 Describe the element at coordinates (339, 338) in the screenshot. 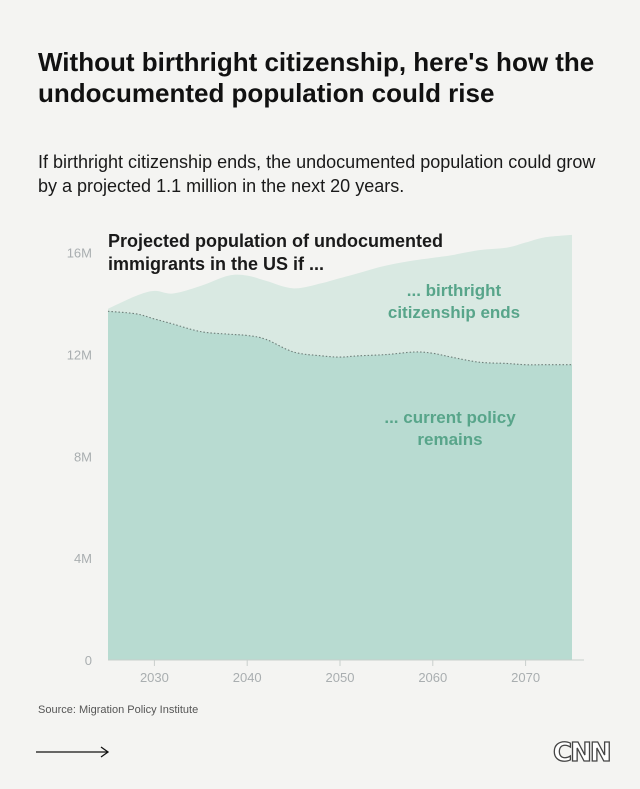

I see `current-policy-dotted-line` at that location.